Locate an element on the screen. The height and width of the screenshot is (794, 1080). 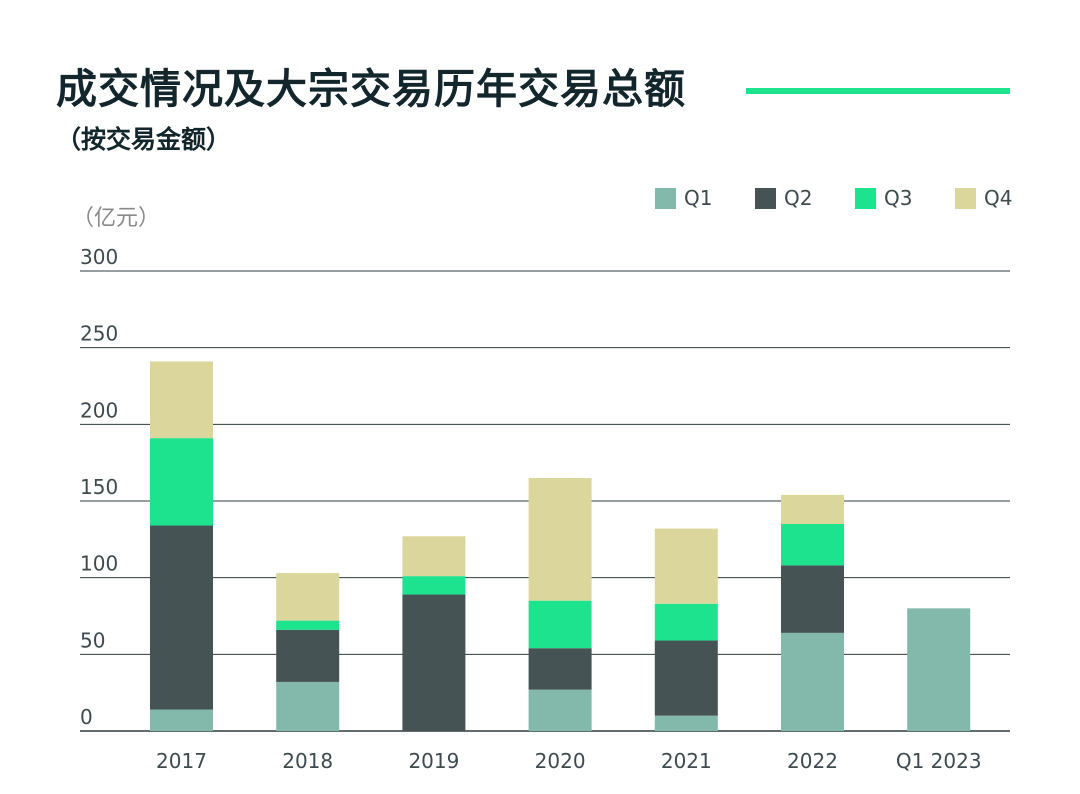
x-tick-label-q1-2023: Q1 2023 is located at coordinates (939, 761).